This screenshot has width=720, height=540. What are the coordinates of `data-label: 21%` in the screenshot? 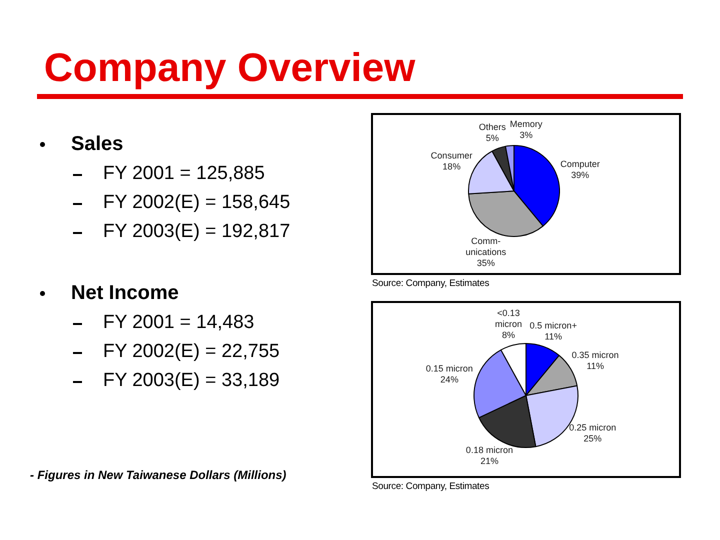 It's located at (489, 461).